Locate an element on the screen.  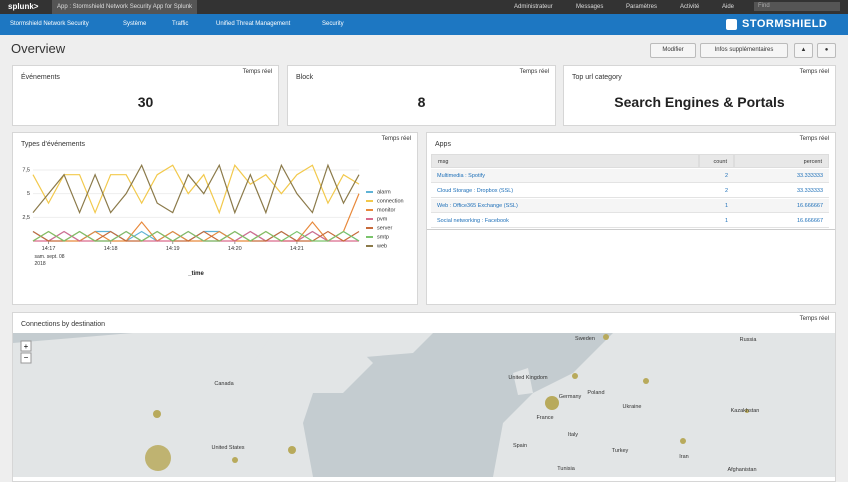
panel-title: Types d'événements is located at coordinates (53, 144).